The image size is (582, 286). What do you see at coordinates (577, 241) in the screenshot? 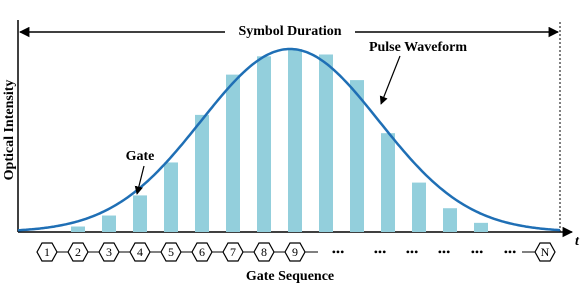
I see `time-label: t` at bounding box center [577, 241].